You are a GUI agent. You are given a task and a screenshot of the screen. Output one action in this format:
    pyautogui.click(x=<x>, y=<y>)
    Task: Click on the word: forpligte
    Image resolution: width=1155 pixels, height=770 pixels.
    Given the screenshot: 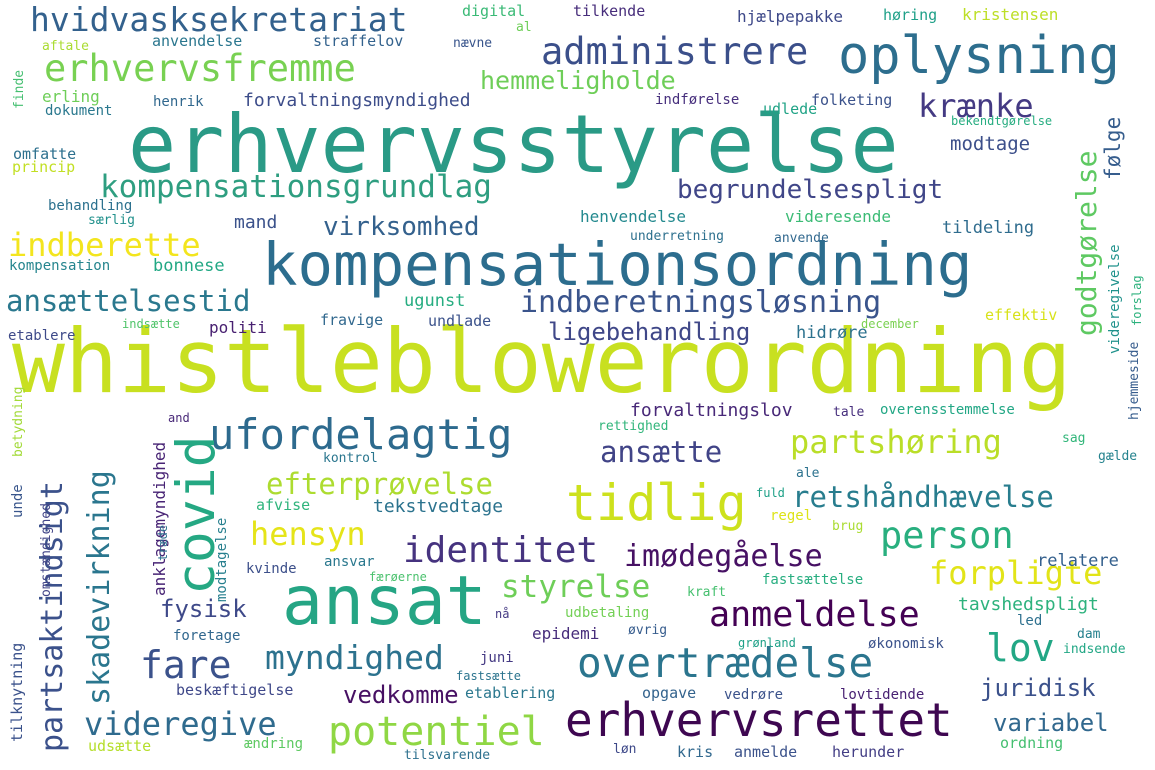 What is the action you would take?
    pyautogui.click(x=1016, y=573)
    